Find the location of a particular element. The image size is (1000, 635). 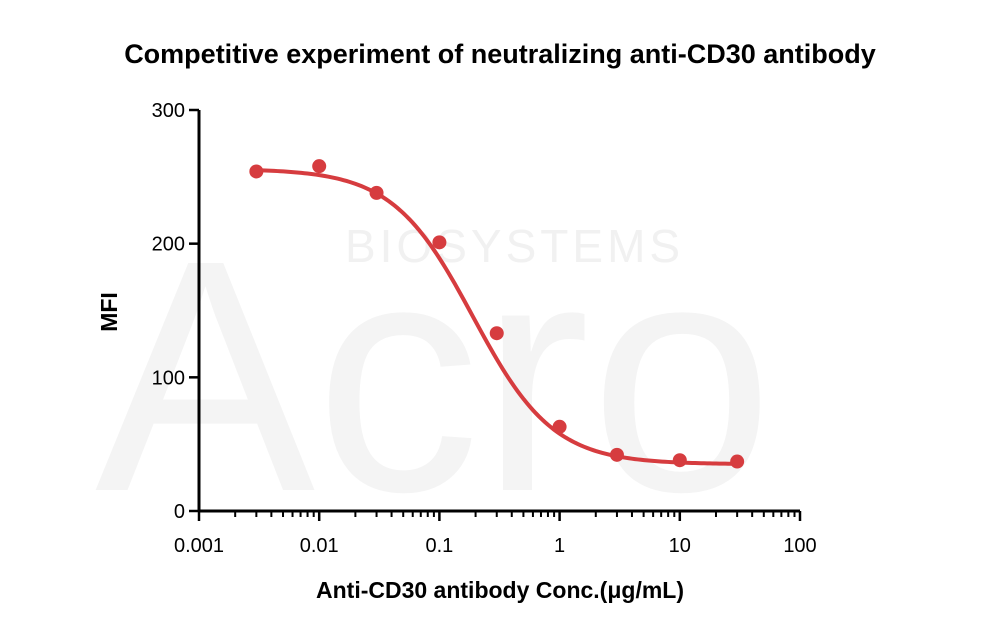

x-tick-label: 1 is located at coordinates (559, 546).